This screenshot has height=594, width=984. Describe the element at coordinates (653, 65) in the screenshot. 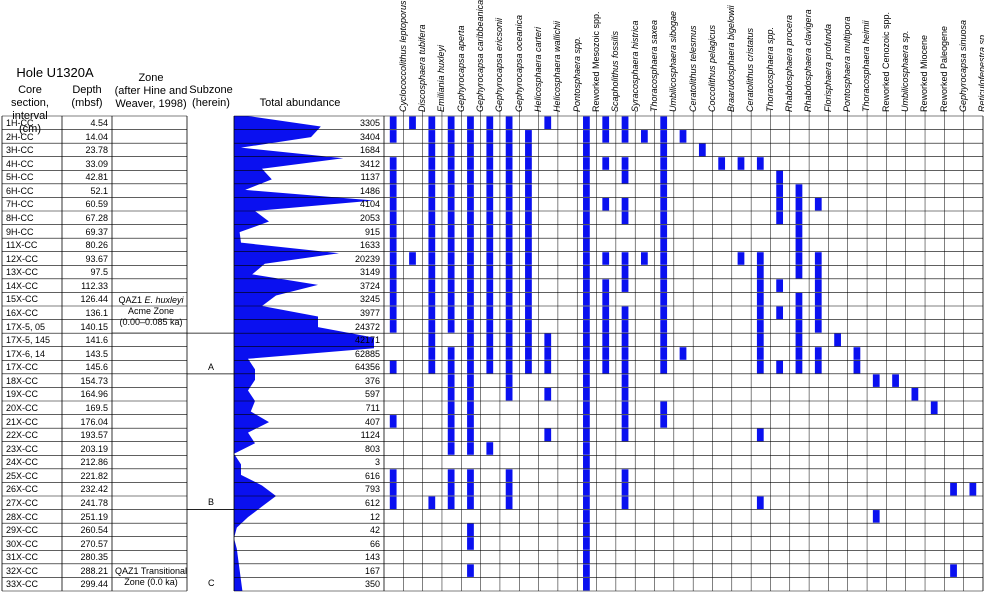

I see `species-label: Thoracosphaera saxea` at that location.